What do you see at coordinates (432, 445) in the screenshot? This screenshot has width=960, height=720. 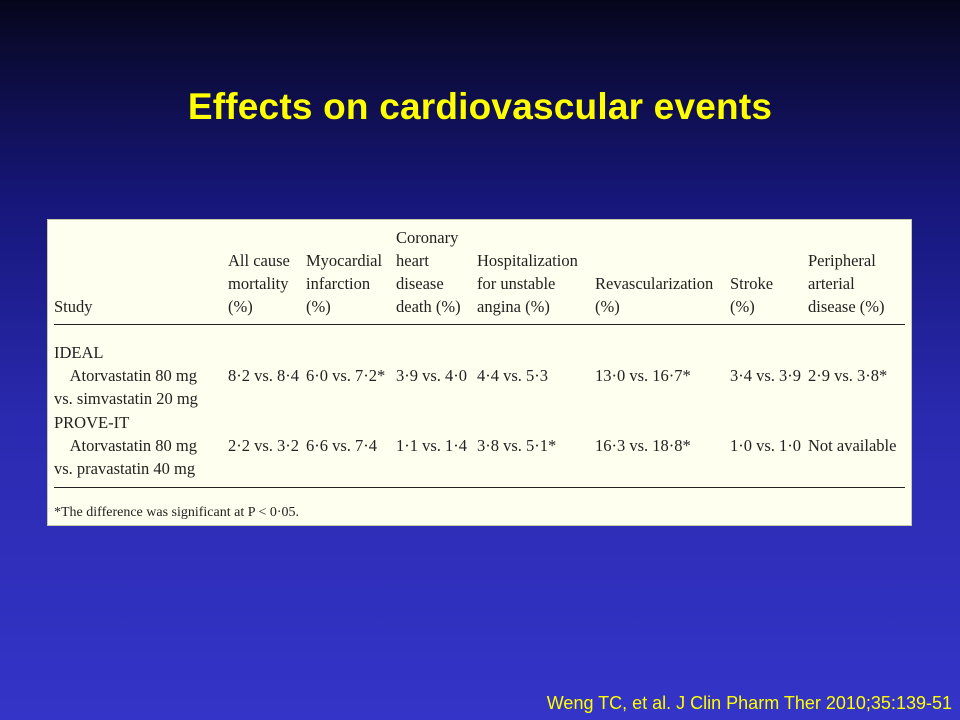 I see `cell-chd: 1·1 vs. 1·4` at bounding box center [432, 445].